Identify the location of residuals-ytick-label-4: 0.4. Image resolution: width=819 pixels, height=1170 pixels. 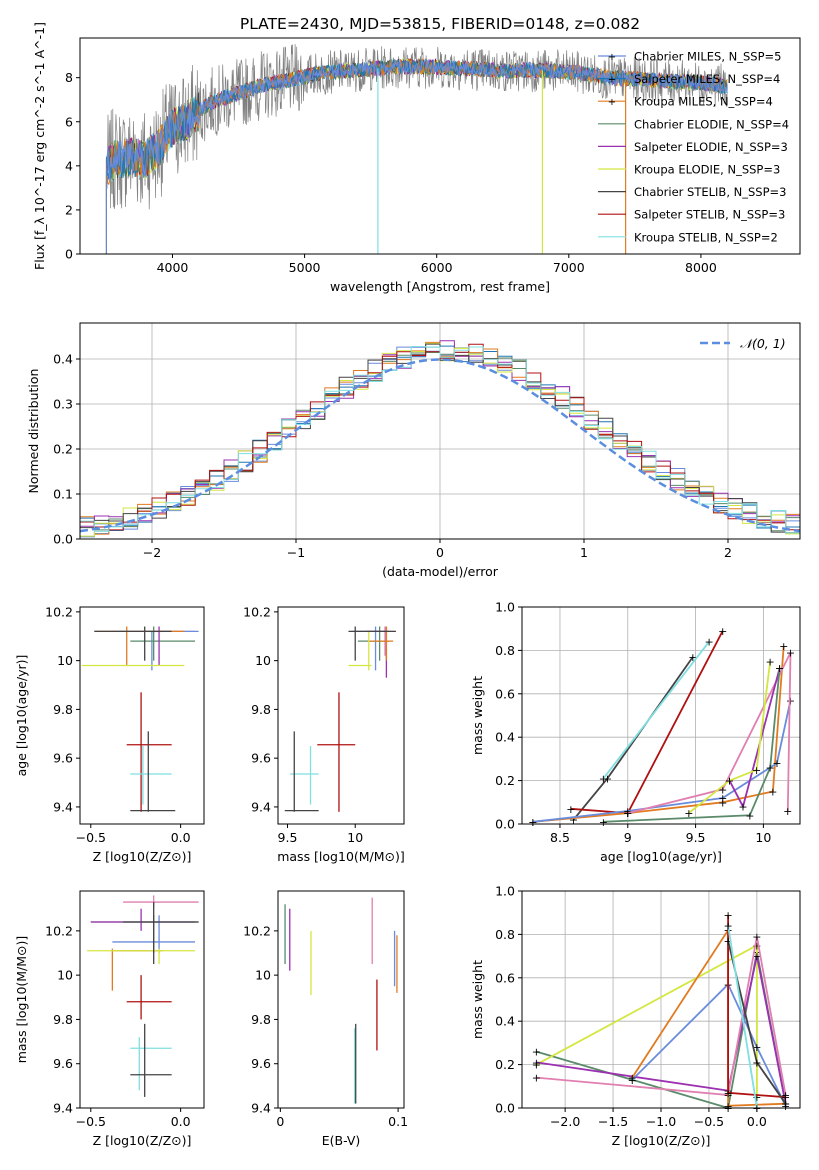
(63, 359).